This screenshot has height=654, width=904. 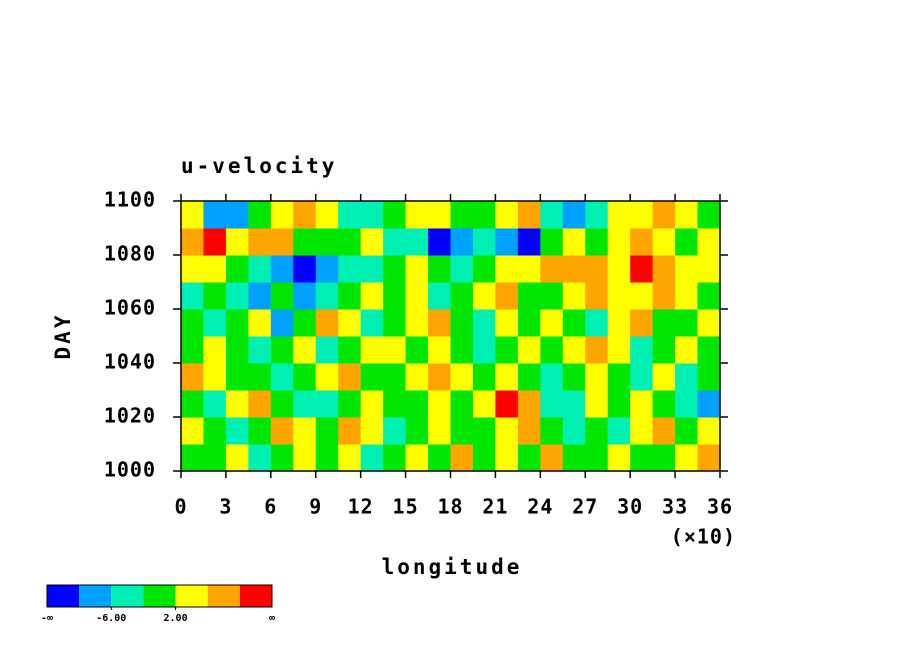 What do you see at coordinates (130, 470) in the screenshot?
I see `y-tick-label: 1000` at bounding box center [130, 470].